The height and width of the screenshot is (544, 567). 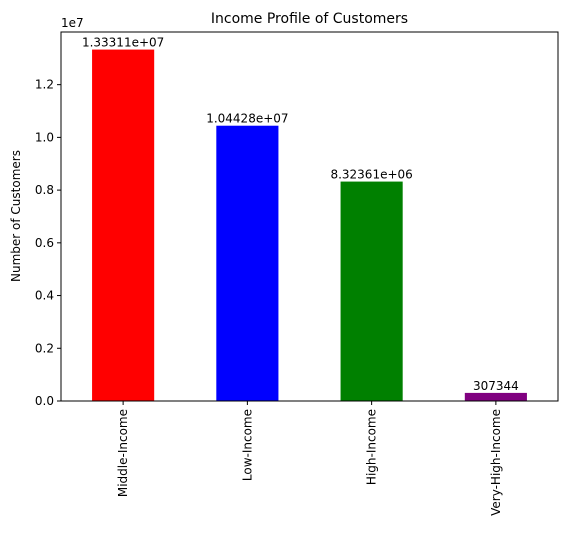 I want to click on y-tick-label: 0.0, so click(x=44, y=401).